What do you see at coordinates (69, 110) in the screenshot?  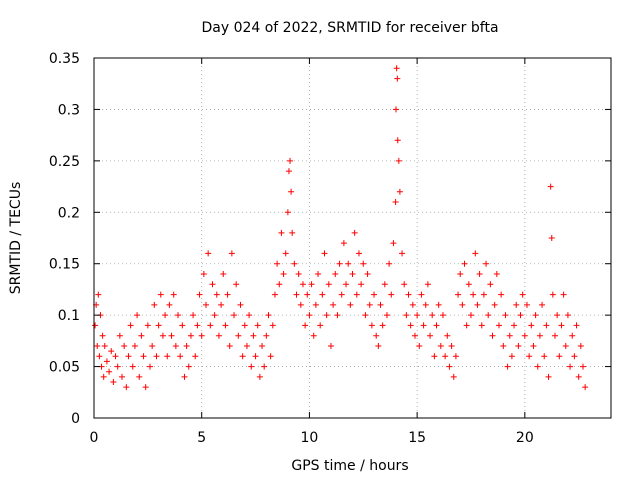 I see `y-tick-label: 0.3` at bounding box center [69, 110].